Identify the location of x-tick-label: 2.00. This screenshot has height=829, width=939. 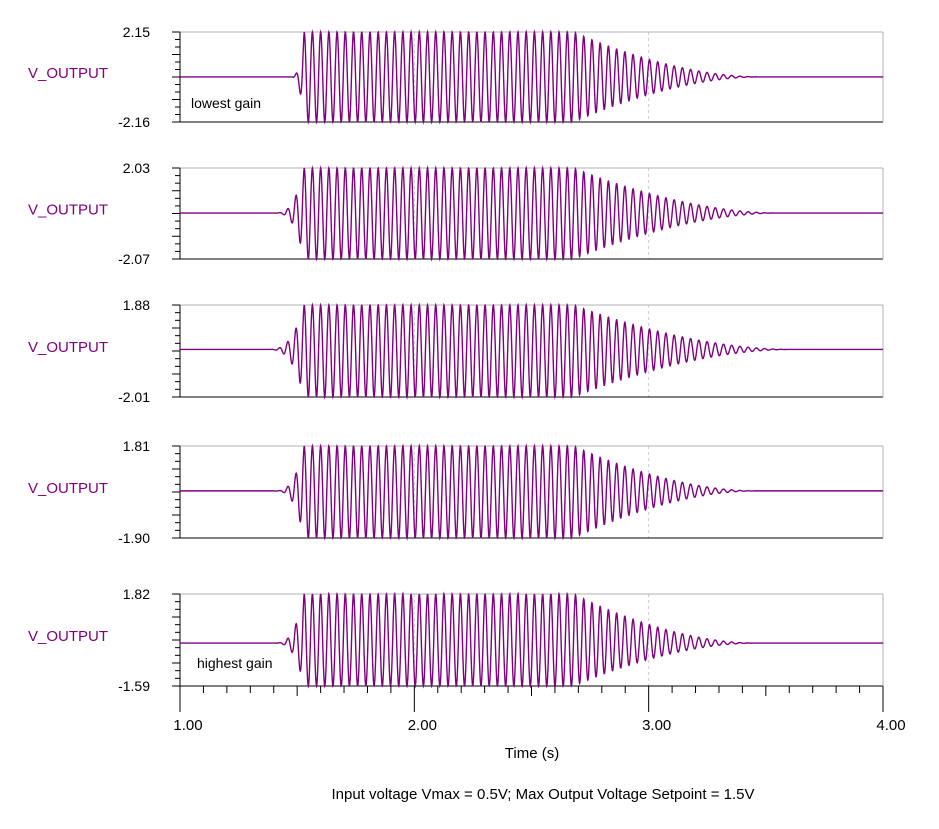
(422, 725).